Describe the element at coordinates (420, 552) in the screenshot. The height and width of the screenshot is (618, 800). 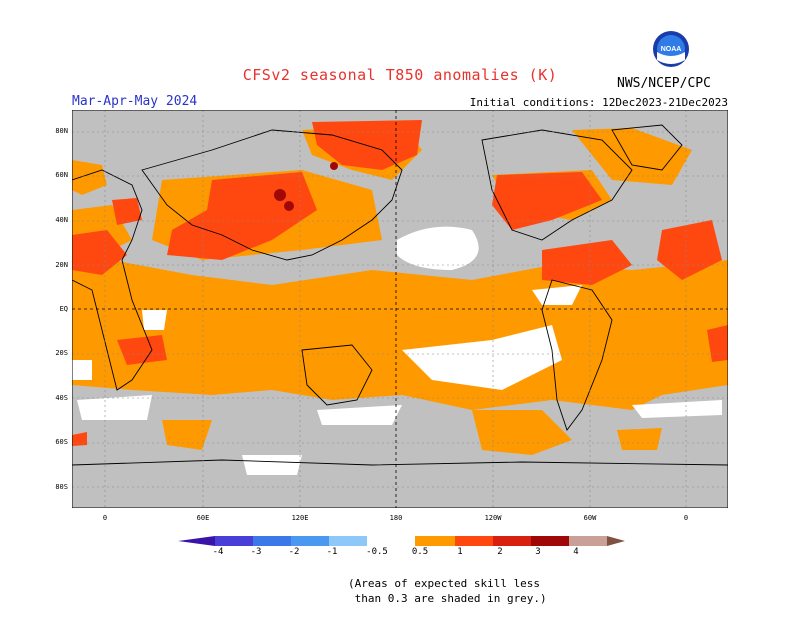
I see `colorbar-label: 0.5` at that location.